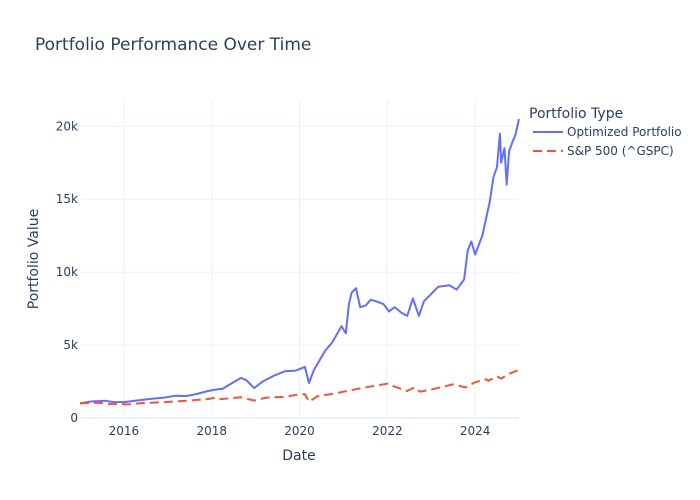  I want to click on legend-item-label: S&P 500 (^GSPC), so click(620, 151).